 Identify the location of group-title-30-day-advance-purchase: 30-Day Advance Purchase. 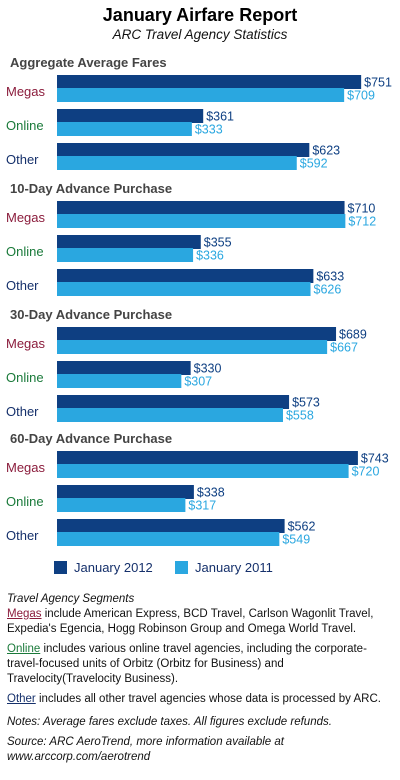
(91, 314).